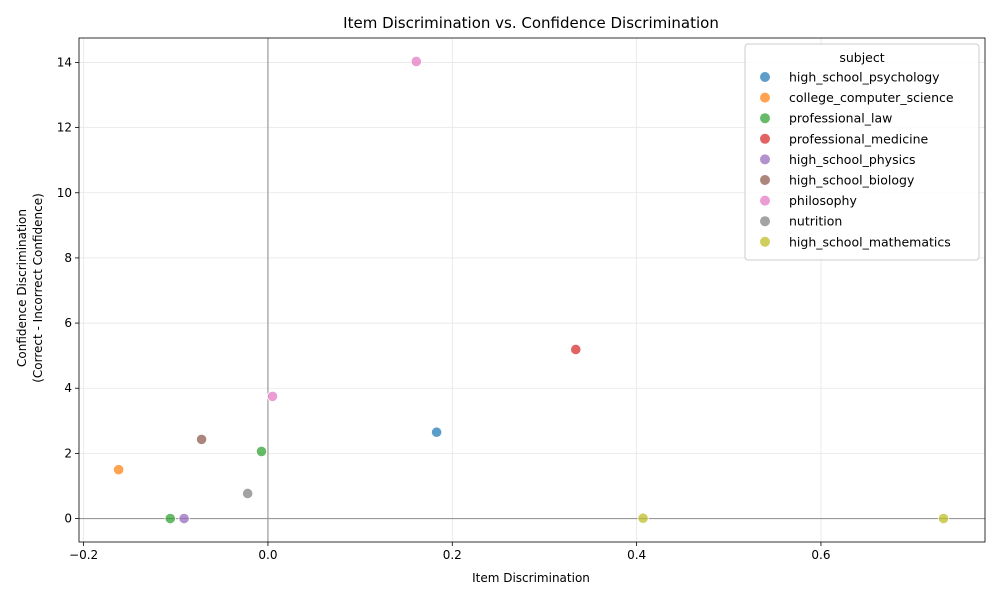 This screenshot has width=1000, height=600. I want to click on legend-marker-college-computer-science, so click(765, 97).